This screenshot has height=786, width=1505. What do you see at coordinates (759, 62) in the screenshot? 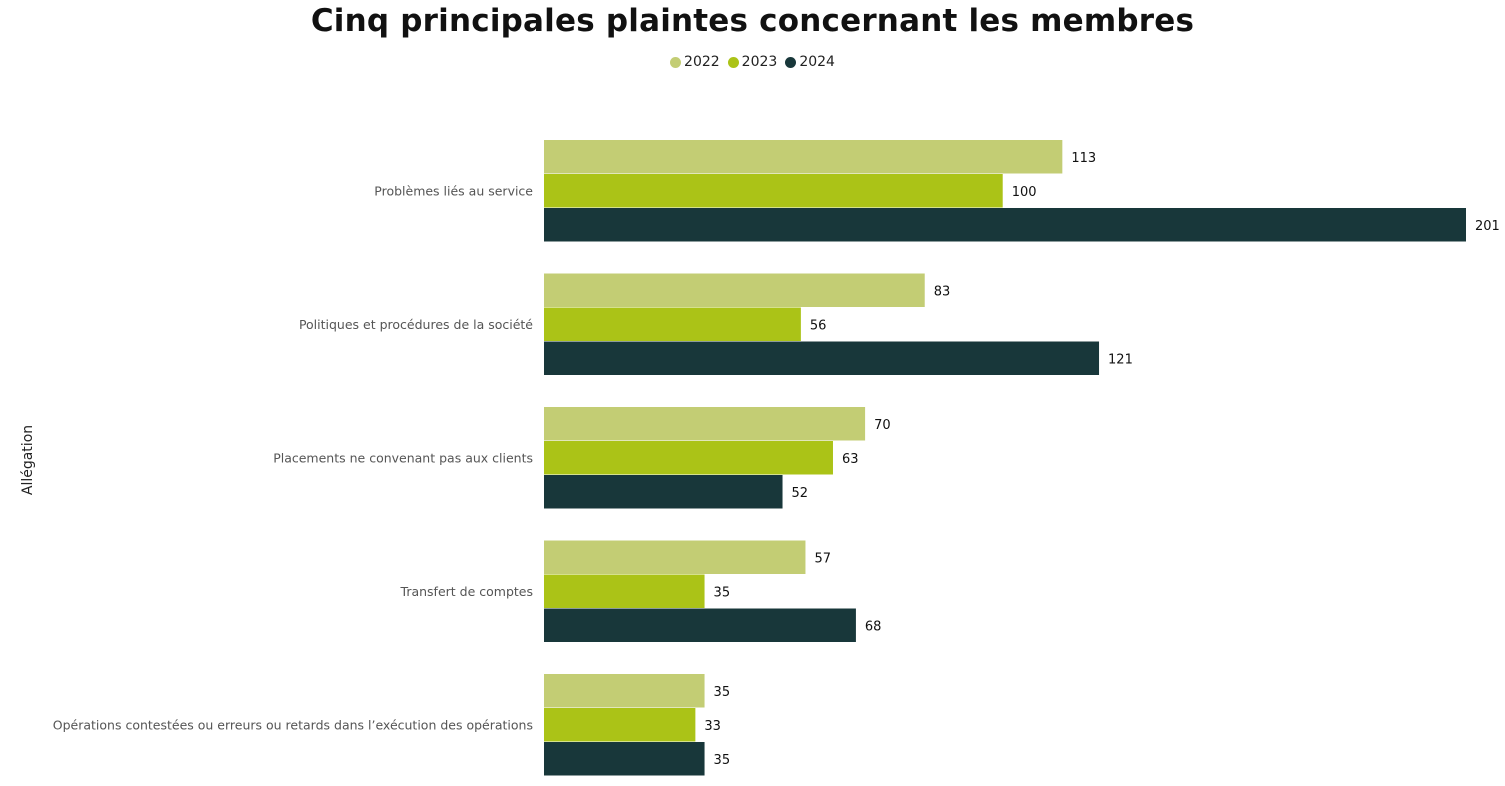
I see `legend-label-2023: 2023` at bounding box center [759, 62].